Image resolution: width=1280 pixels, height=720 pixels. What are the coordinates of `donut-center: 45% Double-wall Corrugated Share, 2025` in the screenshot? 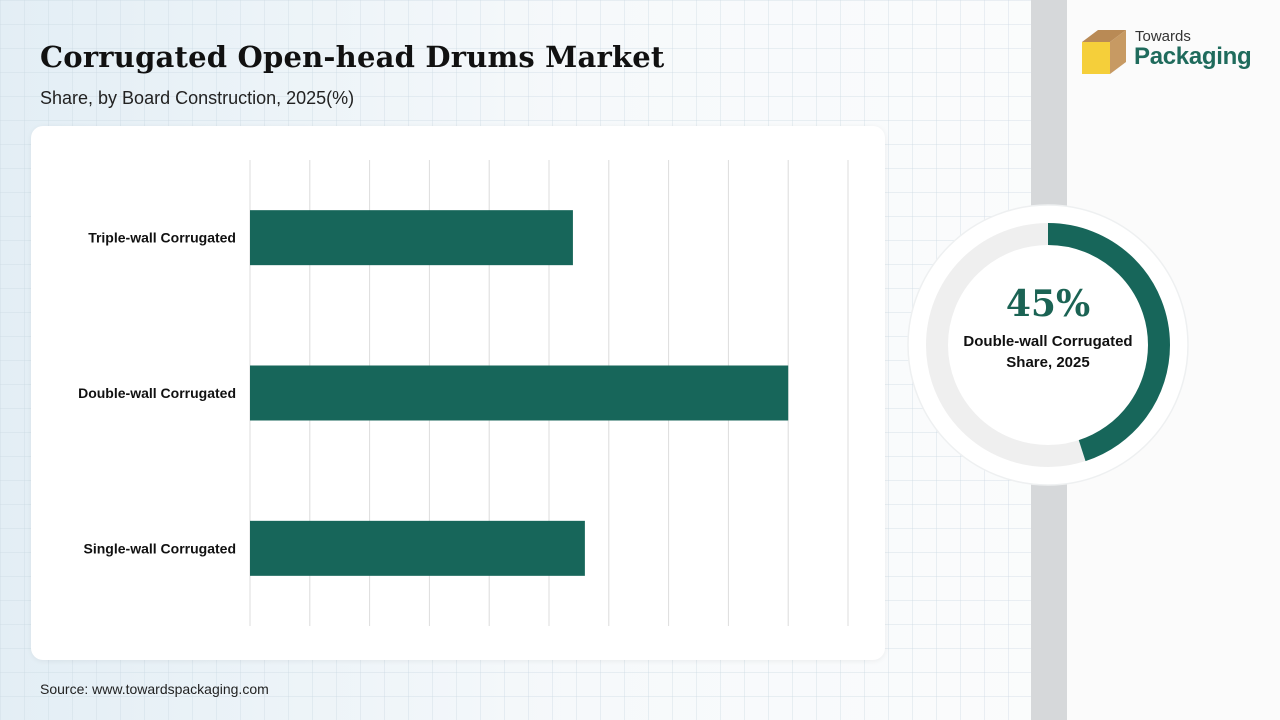 It's located at (1048, 328).